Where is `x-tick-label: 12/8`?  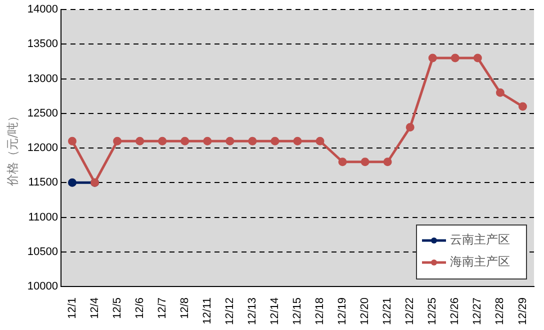 x-tick-label: 12/8 is located at coordinates (184, 308).